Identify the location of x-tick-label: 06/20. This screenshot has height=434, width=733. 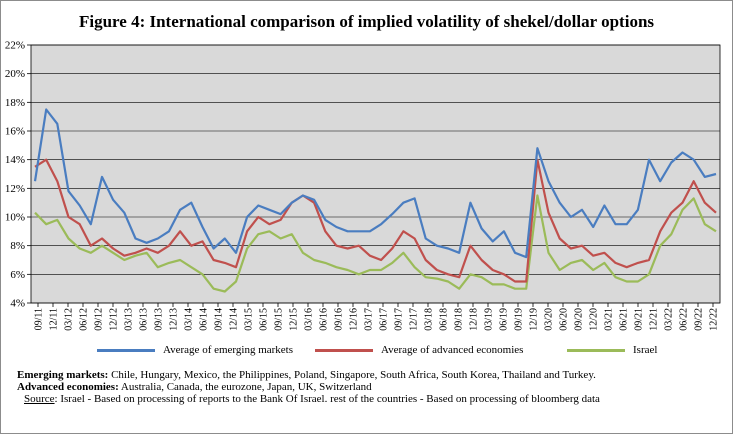
(564, 319).